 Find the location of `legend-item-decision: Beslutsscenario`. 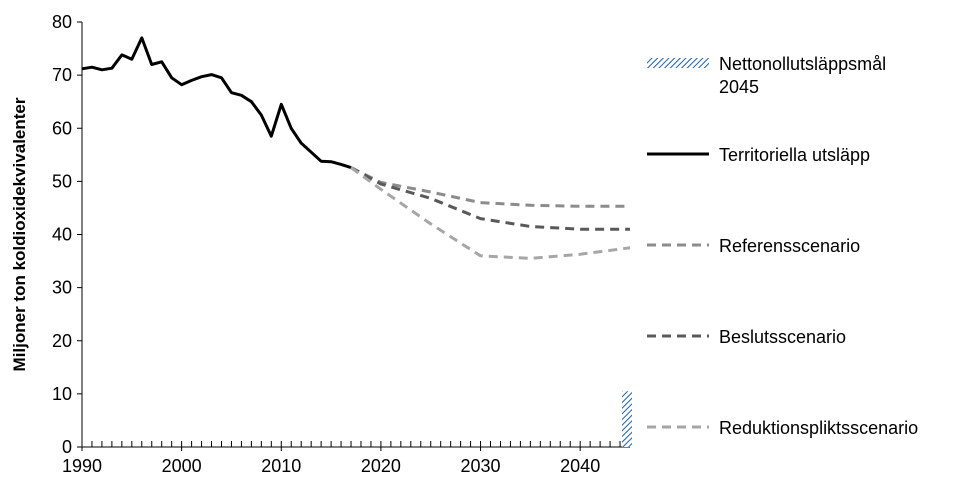

legend-item-decision: Beslutsscenario is located at coordinates (745, 337).